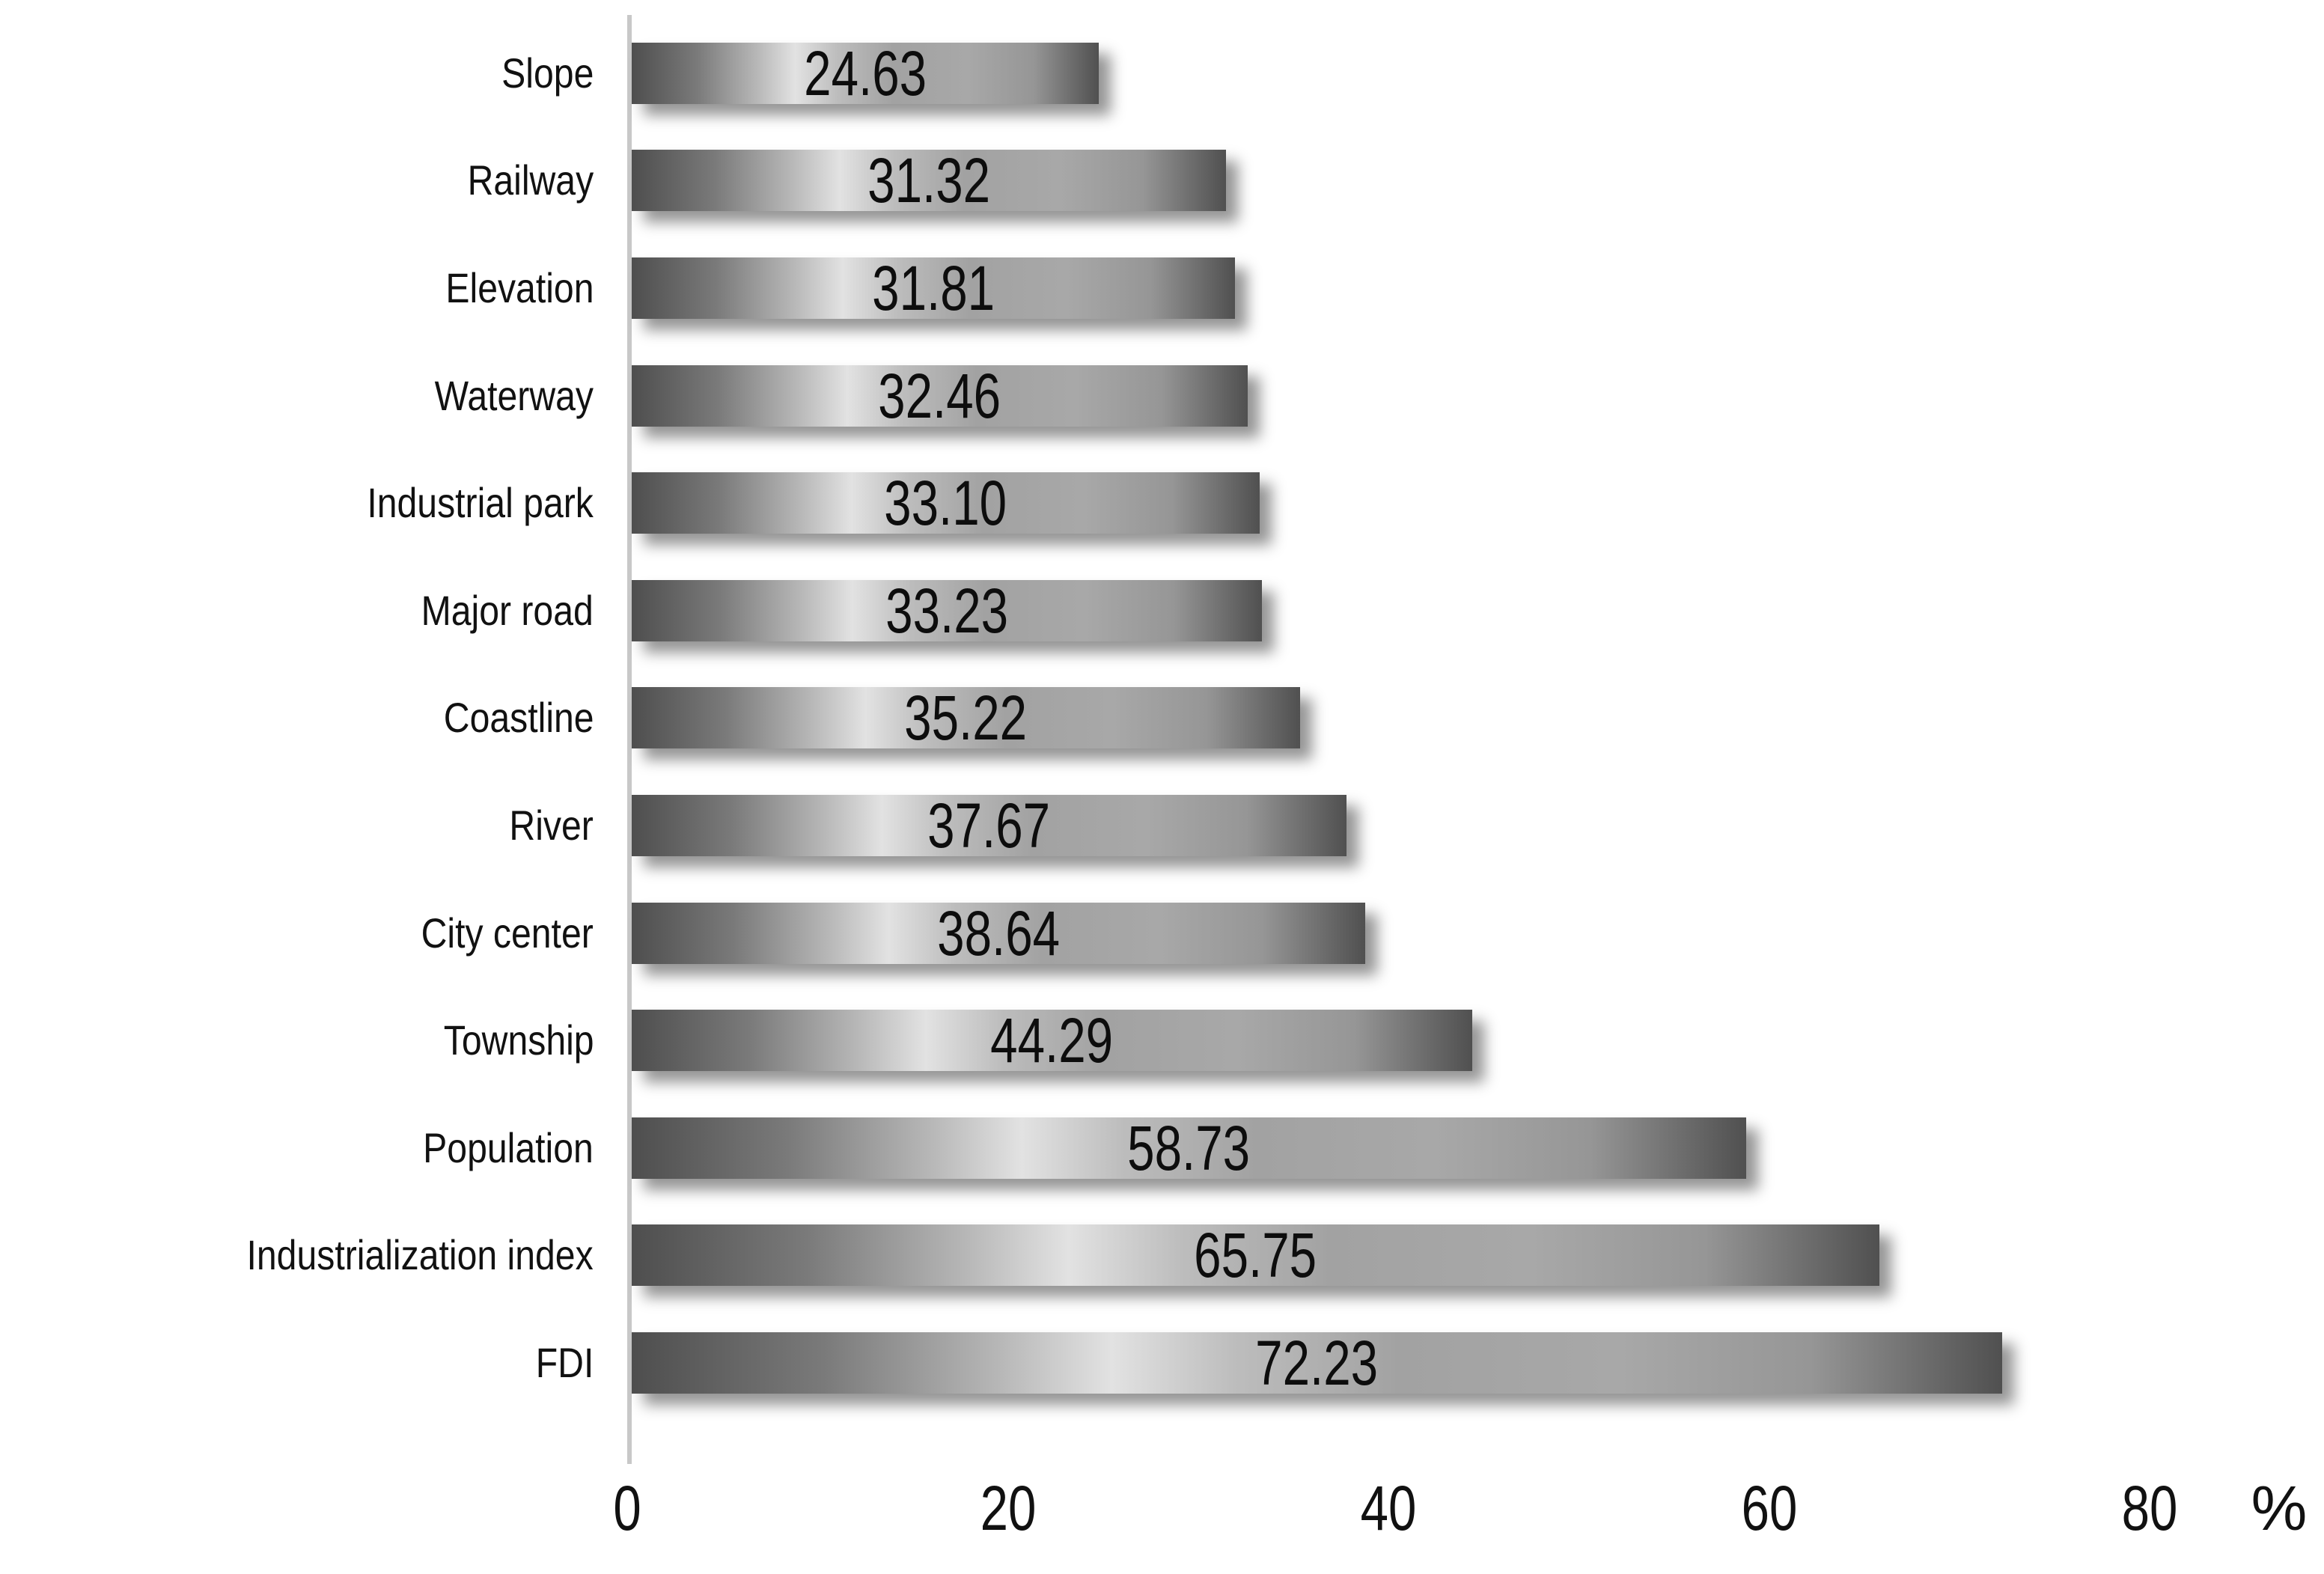 The width and height of the screenshot is (2324, 1574). I want to click on bar: 44.29, so click(1052, 1040).